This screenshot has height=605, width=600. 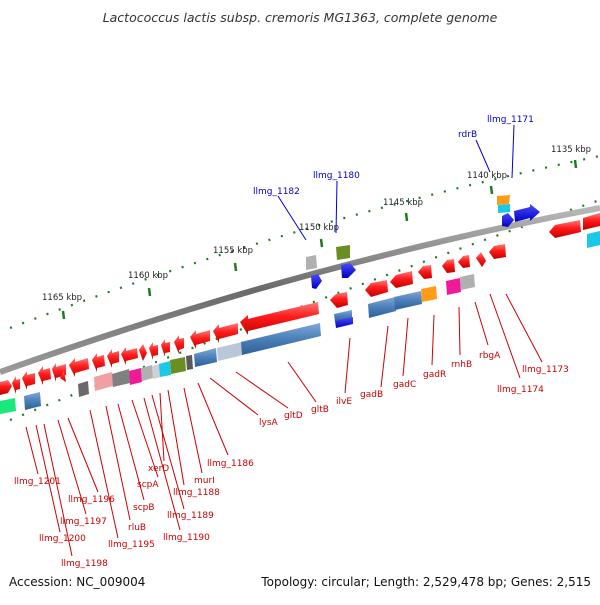 I want to click on gene-label: xerD, so click(x=158, y=469).